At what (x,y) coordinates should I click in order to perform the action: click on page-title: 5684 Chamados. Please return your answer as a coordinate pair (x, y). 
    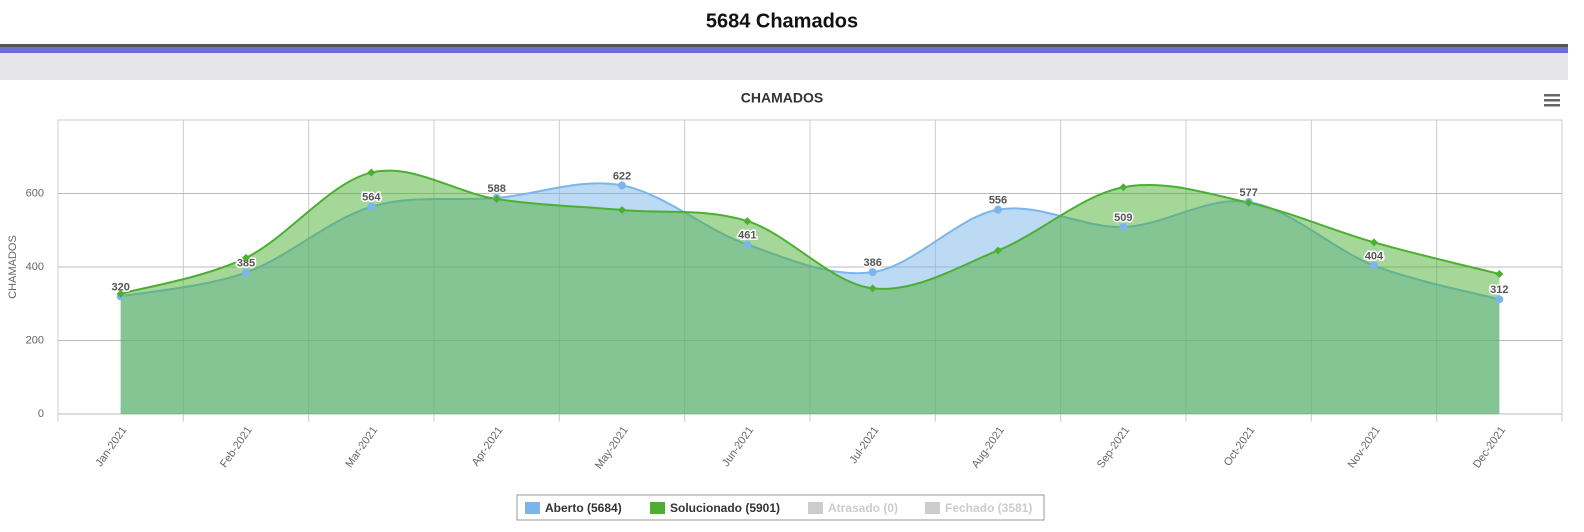
    Looking at the image, I should click on (782, 21).